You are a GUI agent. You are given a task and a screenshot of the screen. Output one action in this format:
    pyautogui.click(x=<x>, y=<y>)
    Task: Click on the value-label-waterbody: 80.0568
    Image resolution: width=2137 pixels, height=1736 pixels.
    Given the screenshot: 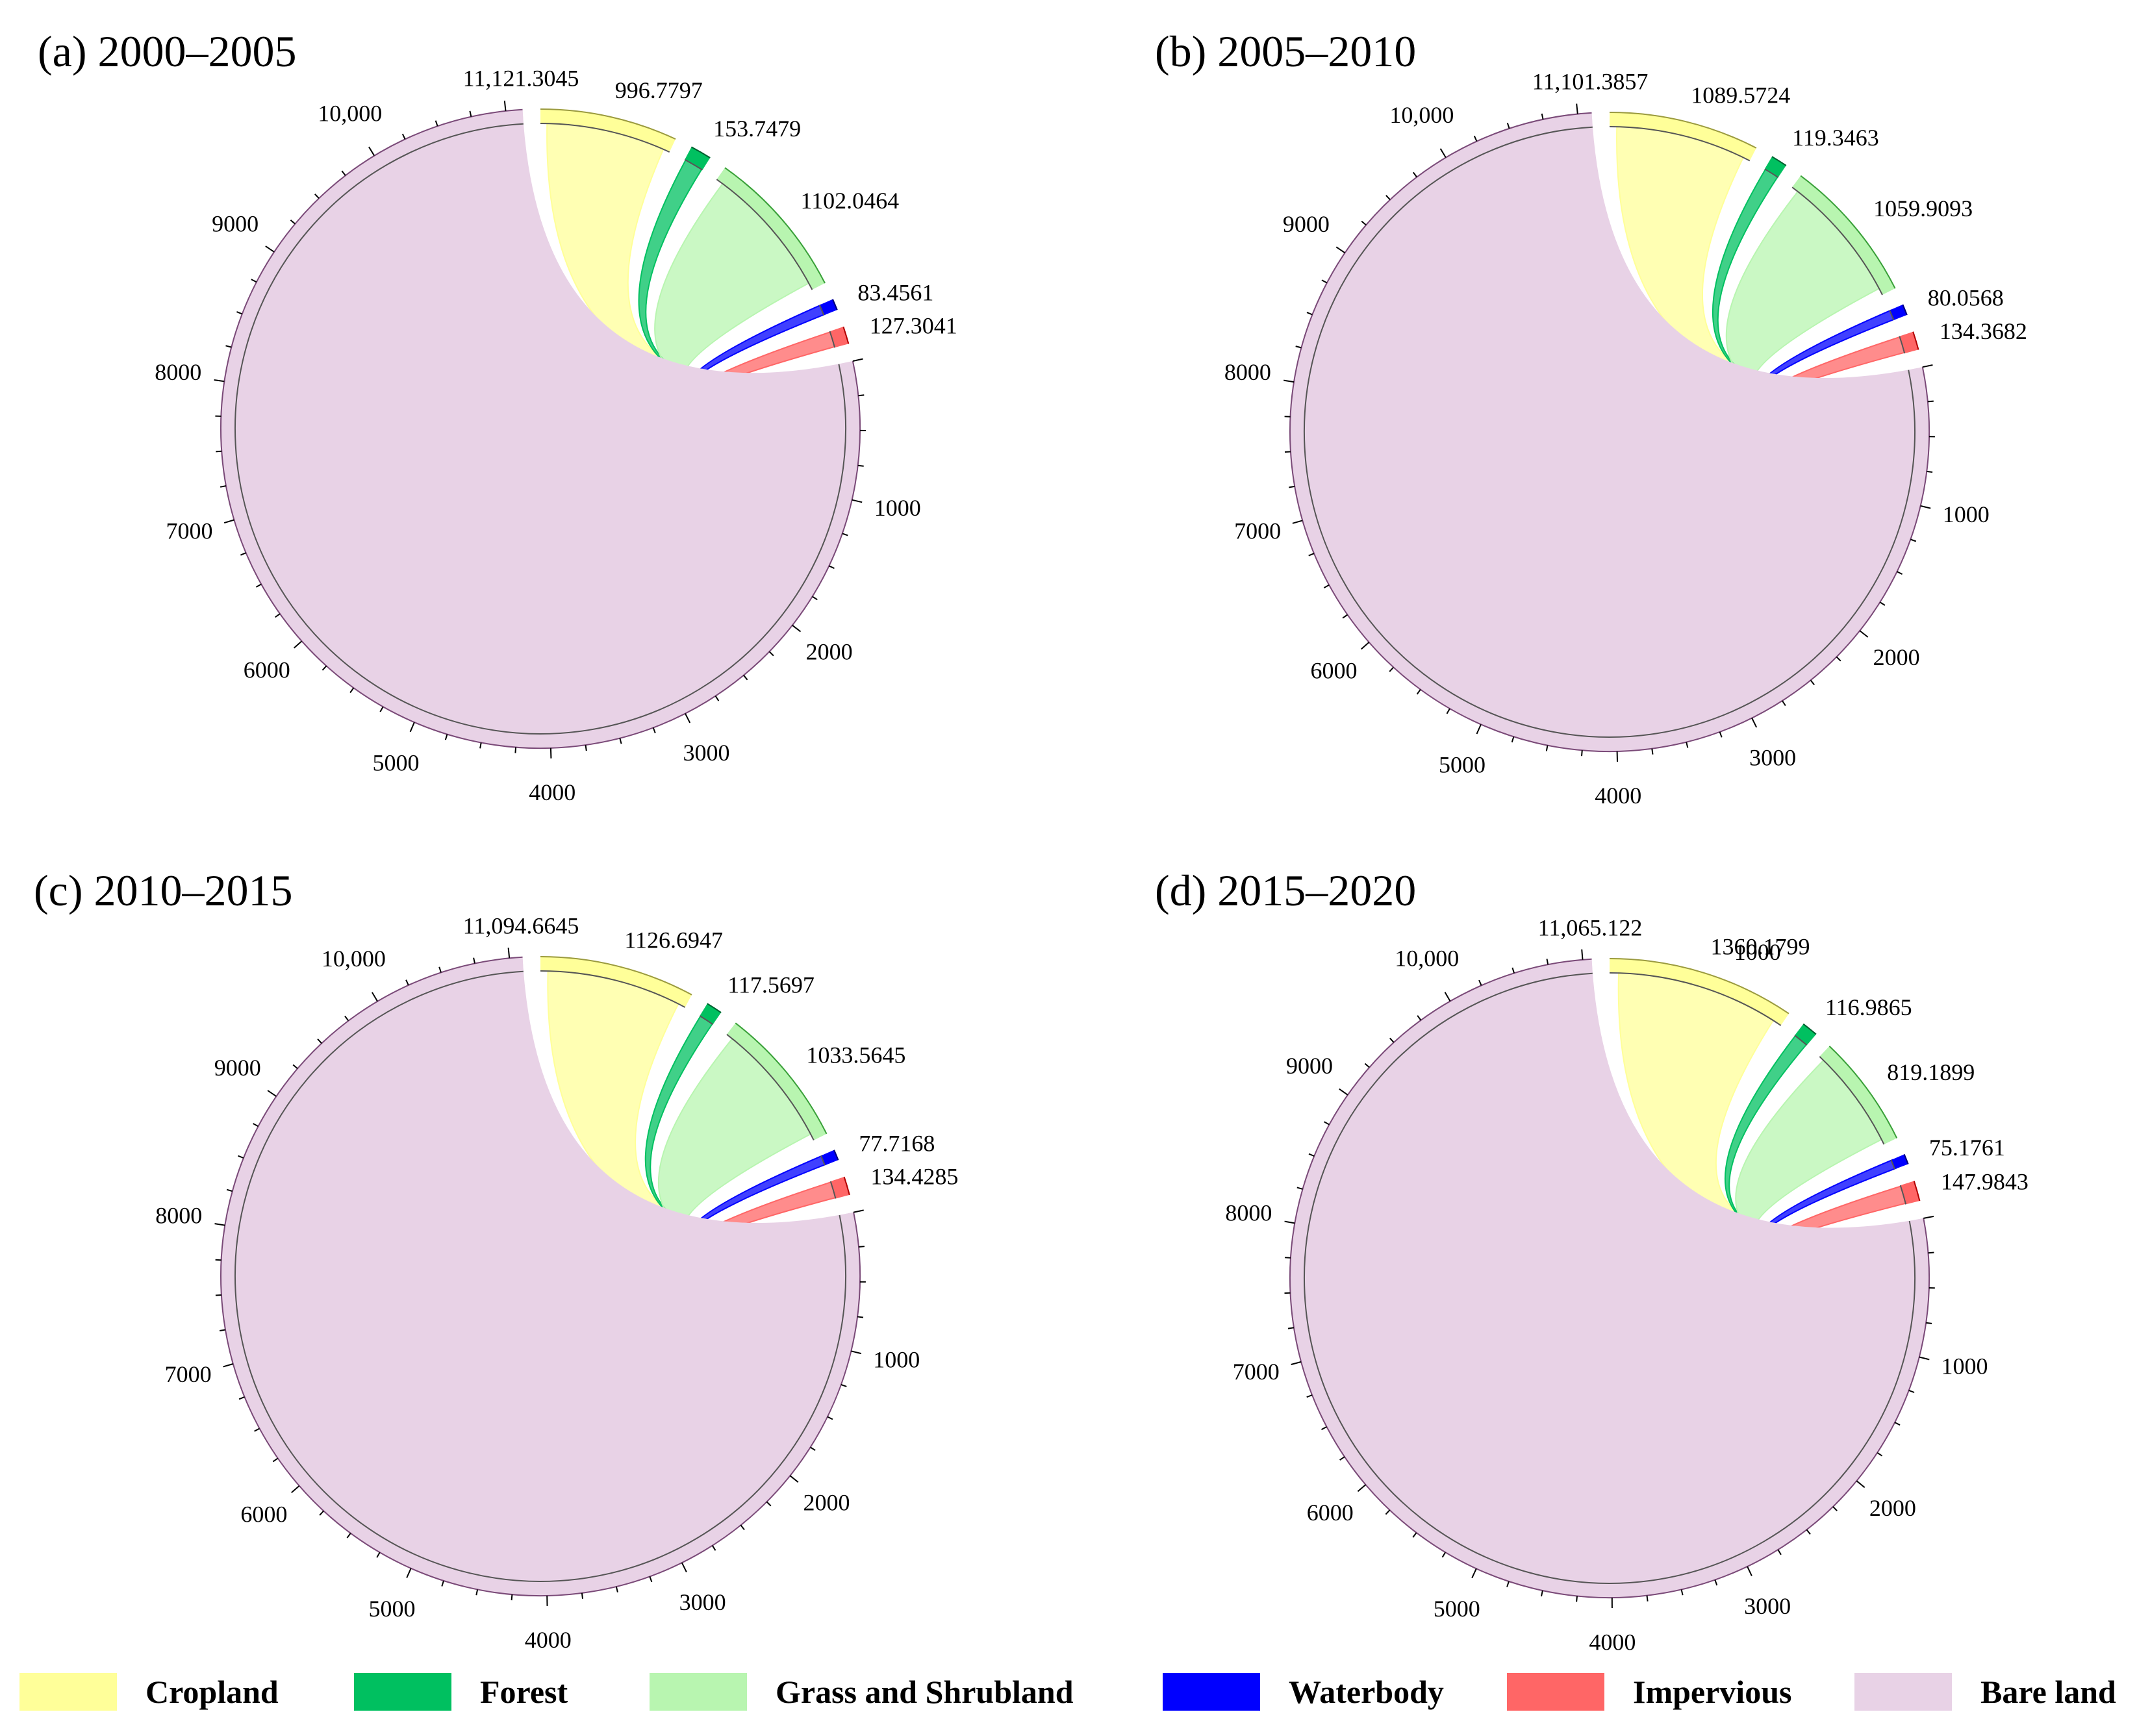 What is the action you would take?
    pyautogui.click(x=1966, y=298)
    